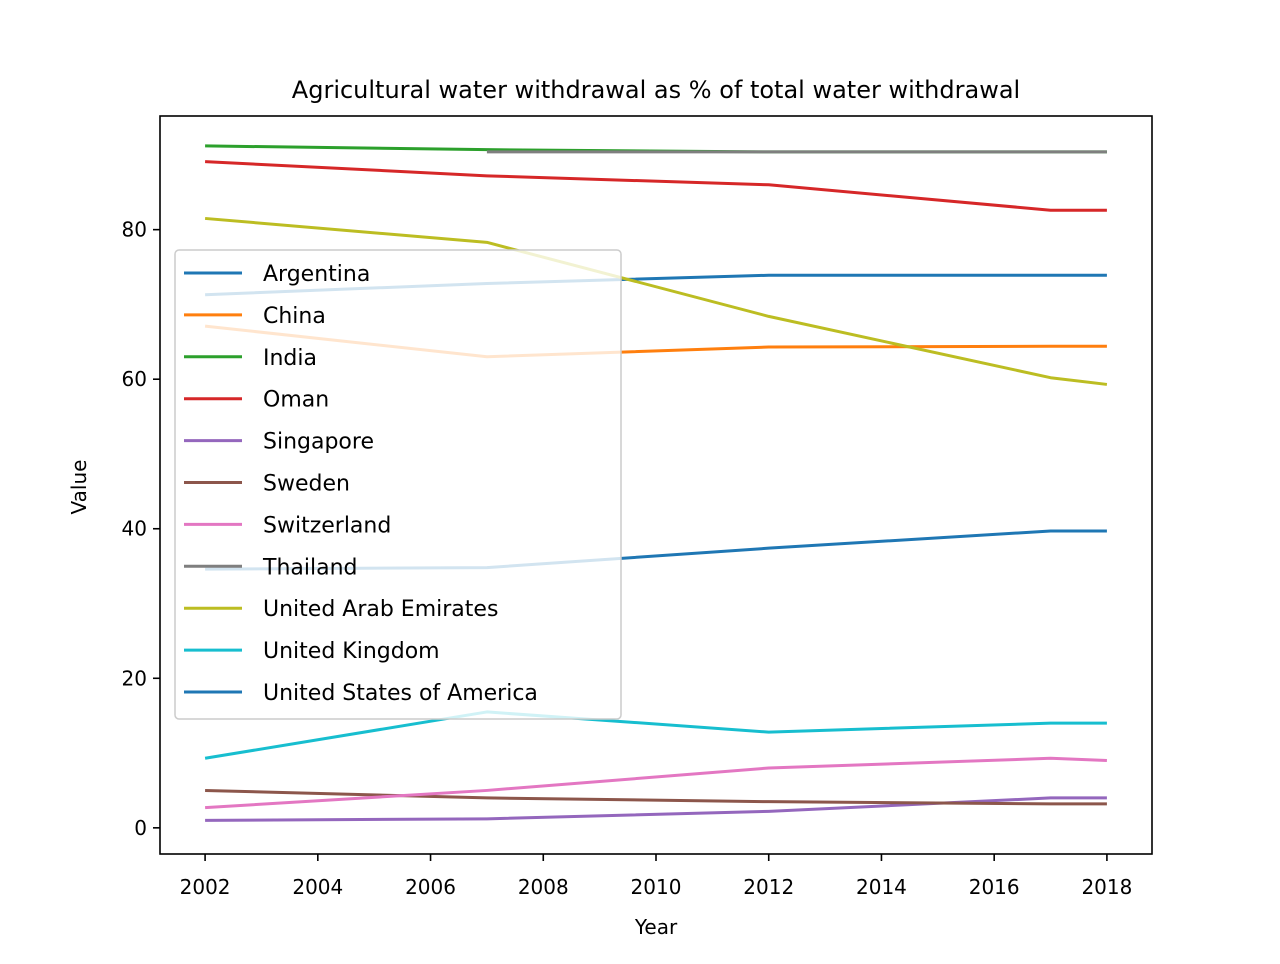 The width and height of the screenshot is (1280, 964). I want to click on legend-label-sweden: Sweden, so click(306, 484).